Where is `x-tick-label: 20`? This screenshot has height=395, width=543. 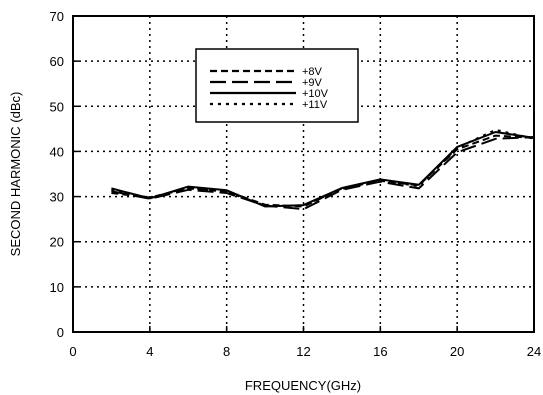 x-tick-label: 20 is located at coordinates (457, 351).